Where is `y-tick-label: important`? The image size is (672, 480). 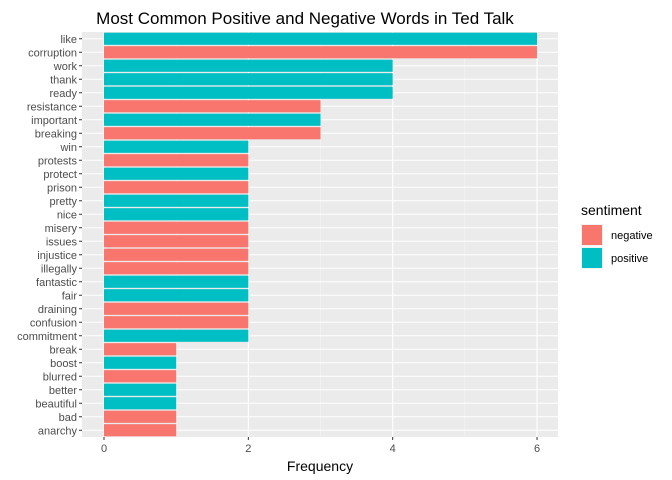 y-tick-label: important is located at coordinates (54, 121).